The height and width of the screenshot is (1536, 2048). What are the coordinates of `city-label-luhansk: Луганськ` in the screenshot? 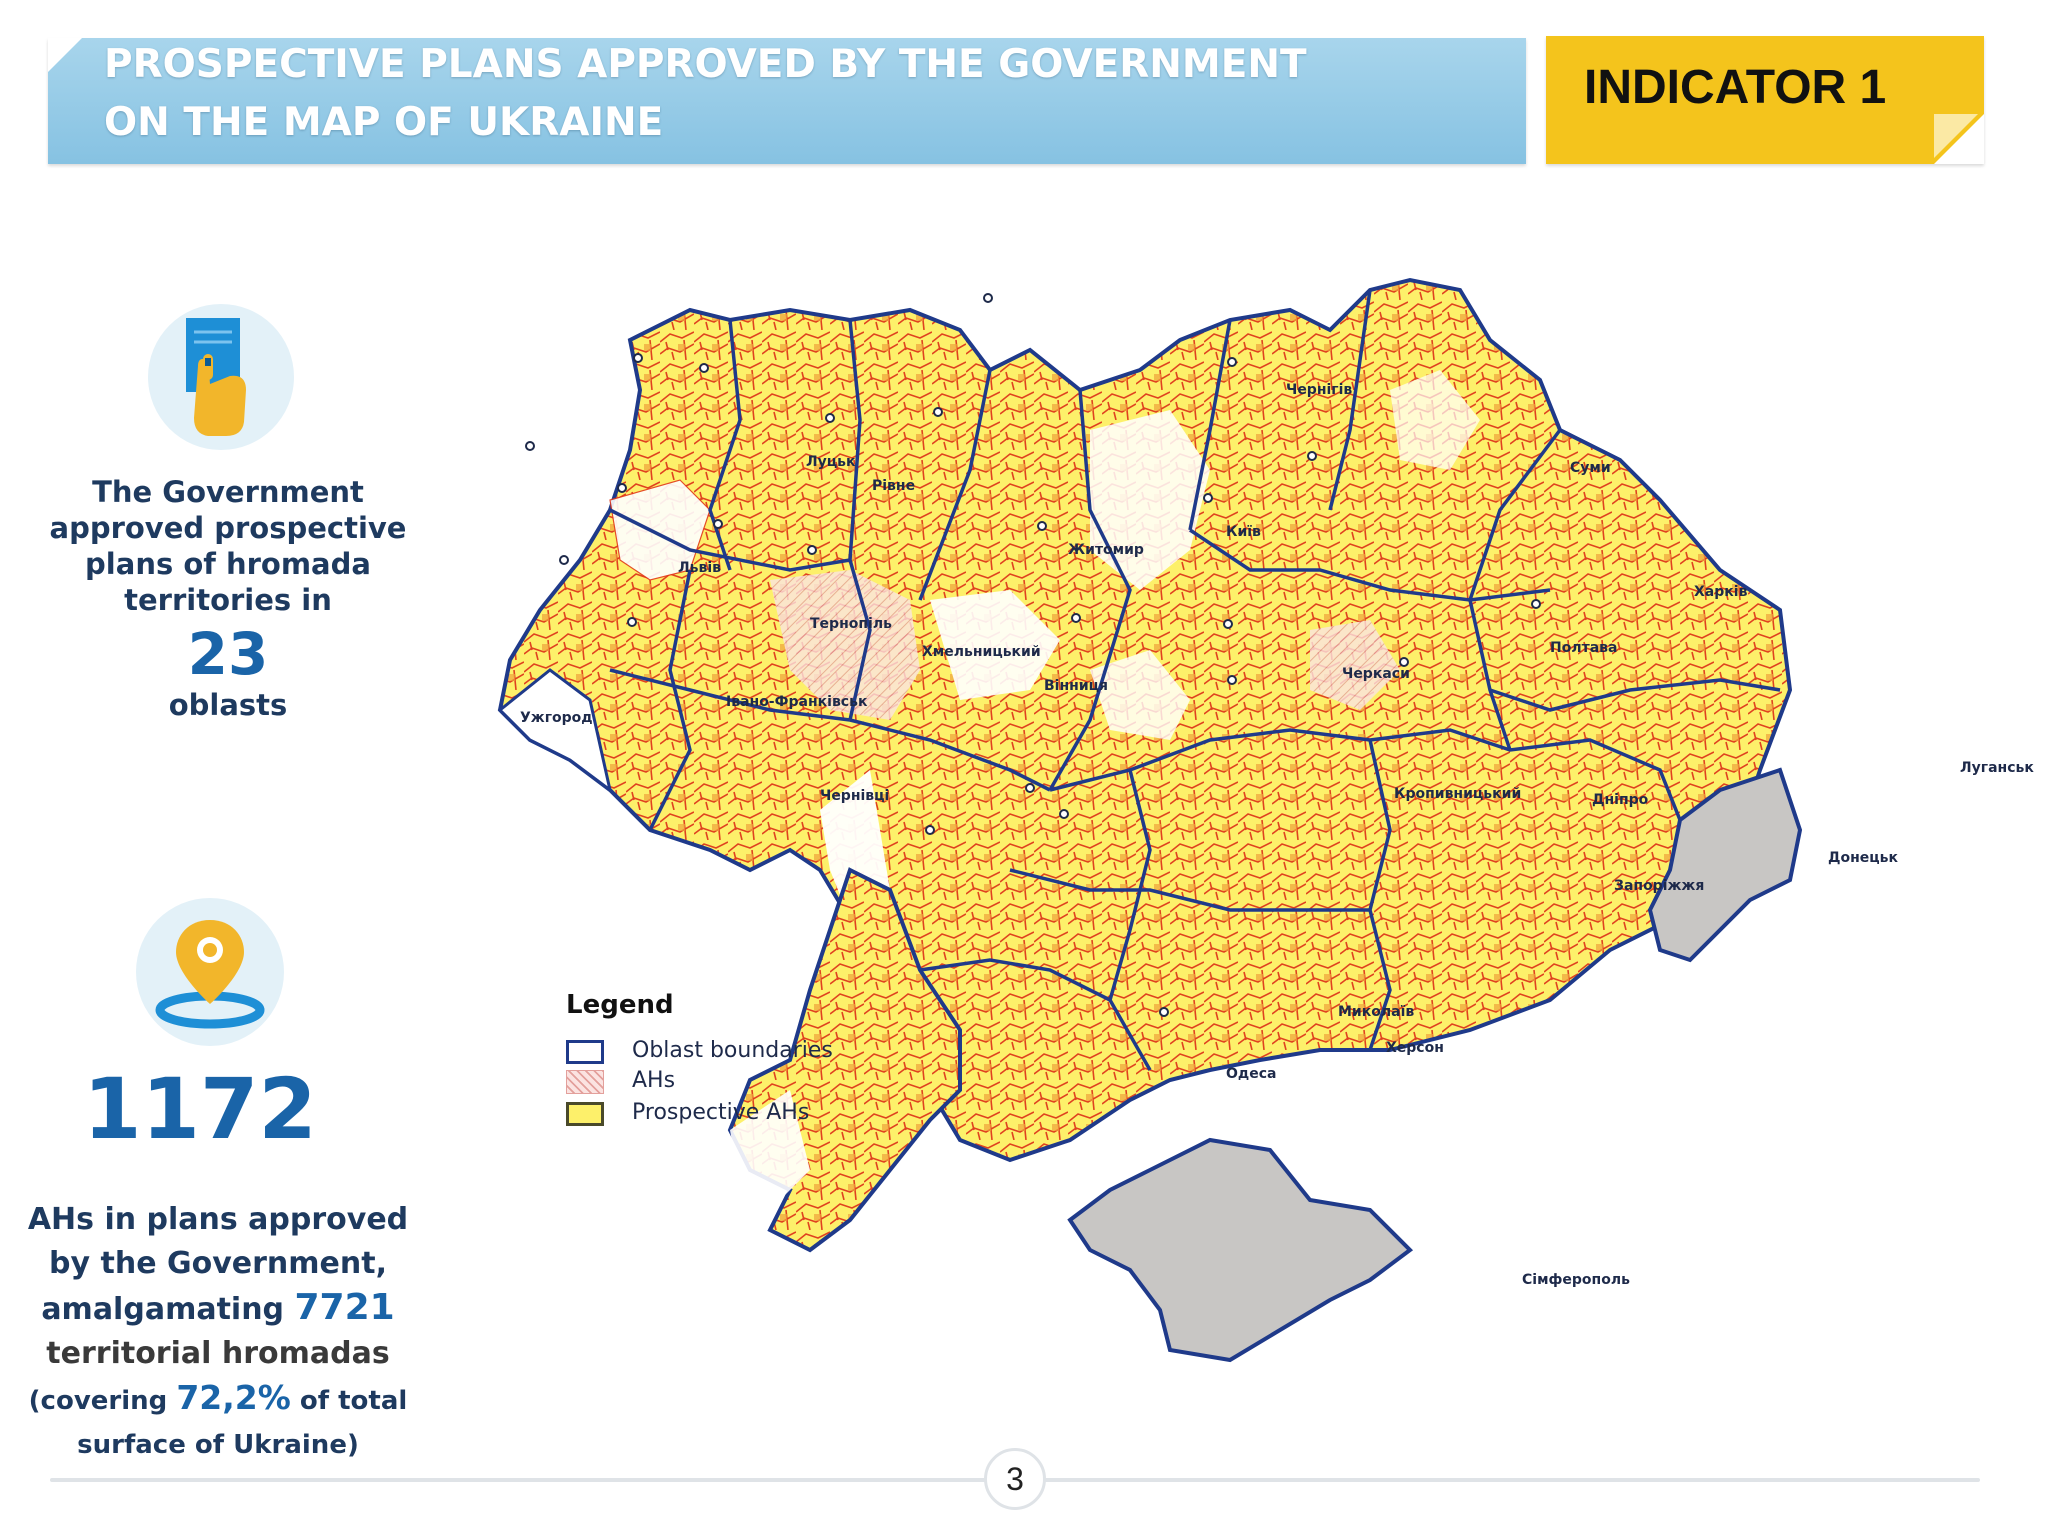 It's located at (1997, 768).